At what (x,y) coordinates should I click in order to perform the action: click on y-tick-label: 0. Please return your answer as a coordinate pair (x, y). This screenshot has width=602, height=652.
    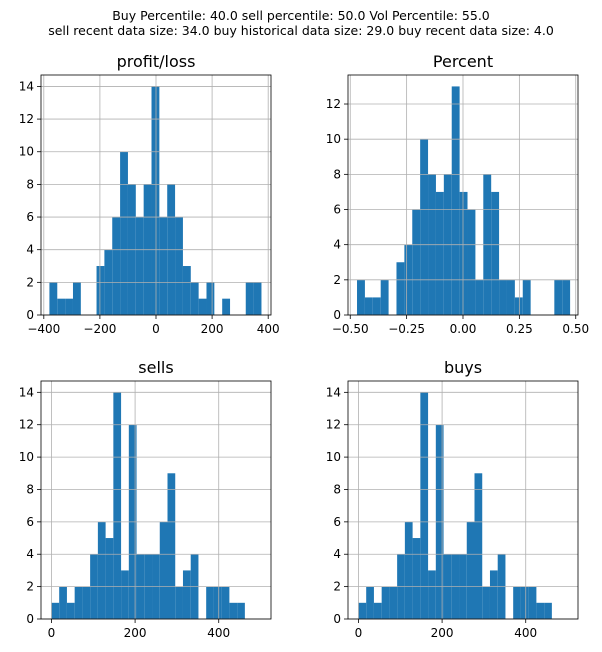
    Looking at the image, I should click on (30, 315).